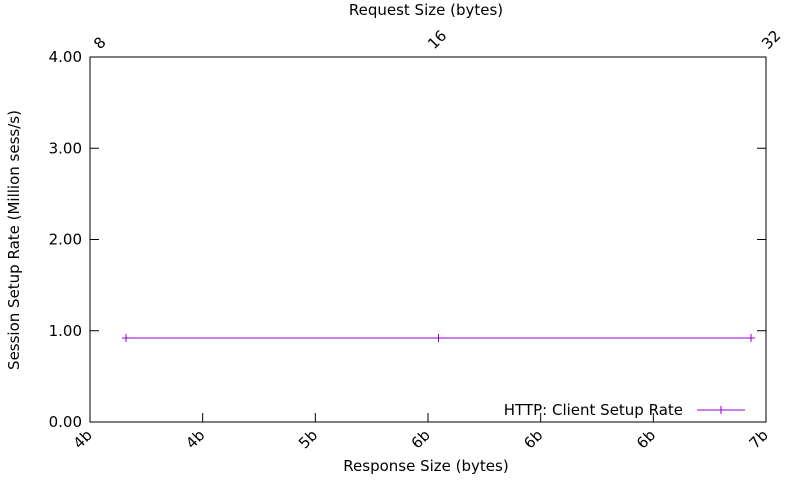 Image resolution: width=800 pixels, height=480 pixels. Describe the element at coordinates (65, 422) in the screenshot. I see `y-tick-label: 0.00` at that location.